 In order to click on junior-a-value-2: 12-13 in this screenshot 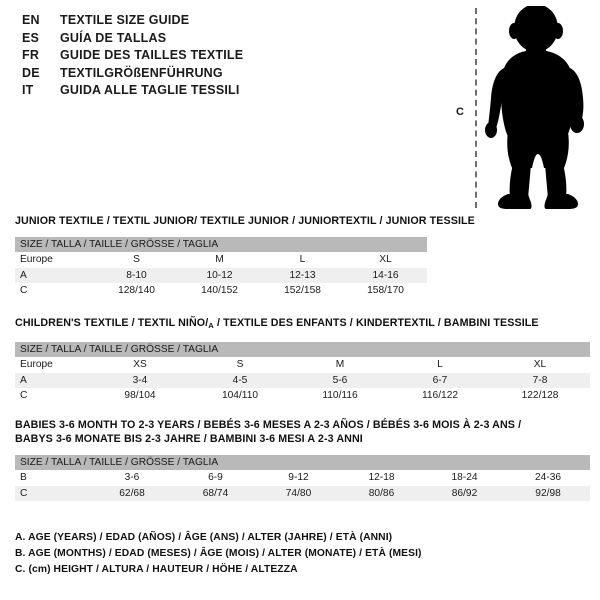, I will do `click(302, 275)`.